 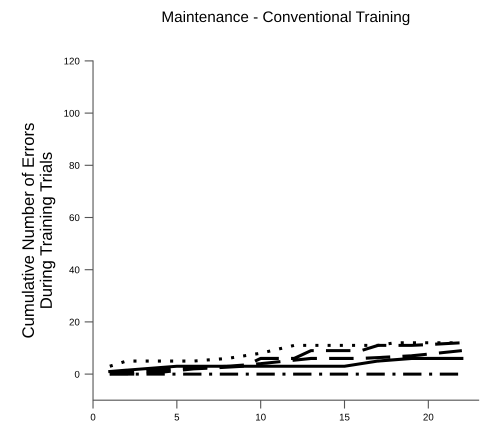 I want to click on y-tick-label: 0, so click(x=77, y=374).